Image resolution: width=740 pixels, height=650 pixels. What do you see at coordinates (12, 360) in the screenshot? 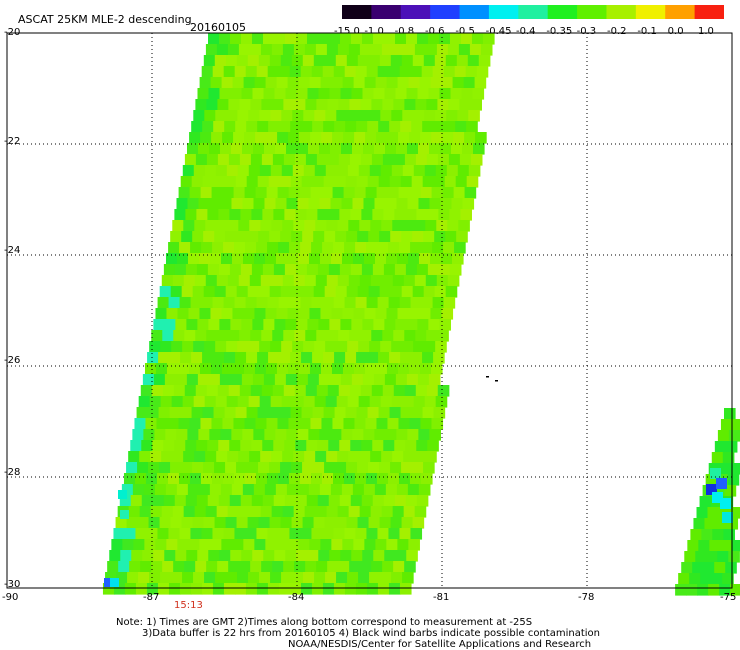
I see `y-tick-label: -26` at bounding box center [12, 360].